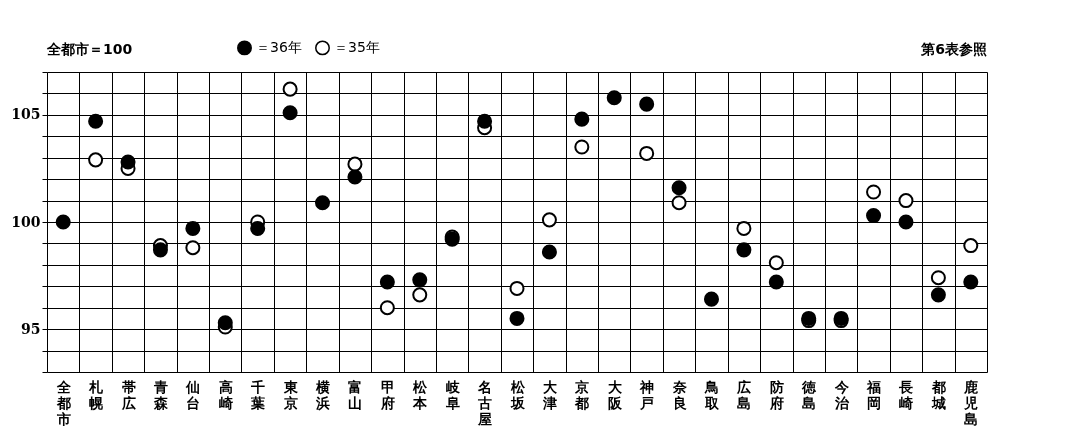  Describe the element at coordinates (711, 394) in the screenshot. I see `x-tick-label: 鳥取` at that location.